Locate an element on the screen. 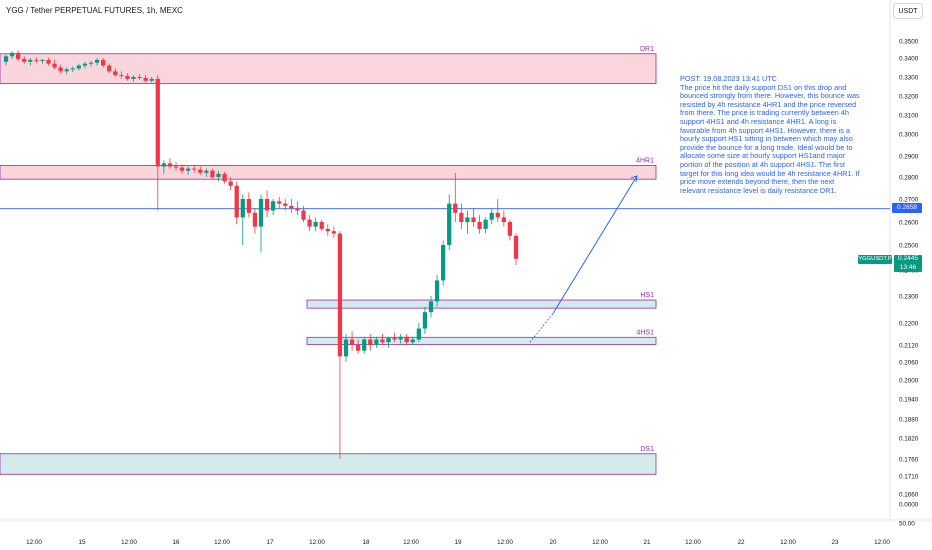 This screenshot has height=550, width=932. y-tick-label: 0.3500 is located at coordinates (909, 42).